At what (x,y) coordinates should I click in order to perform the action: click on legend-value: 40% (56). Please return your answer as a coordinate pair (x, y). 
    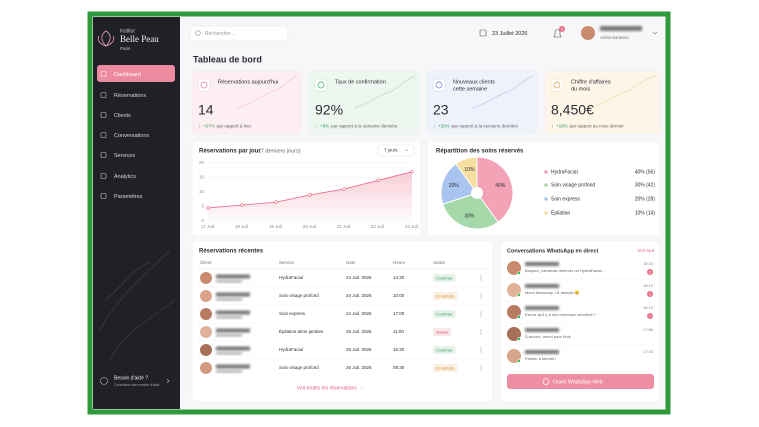
    Looking at the image, I should click on (645, 172).